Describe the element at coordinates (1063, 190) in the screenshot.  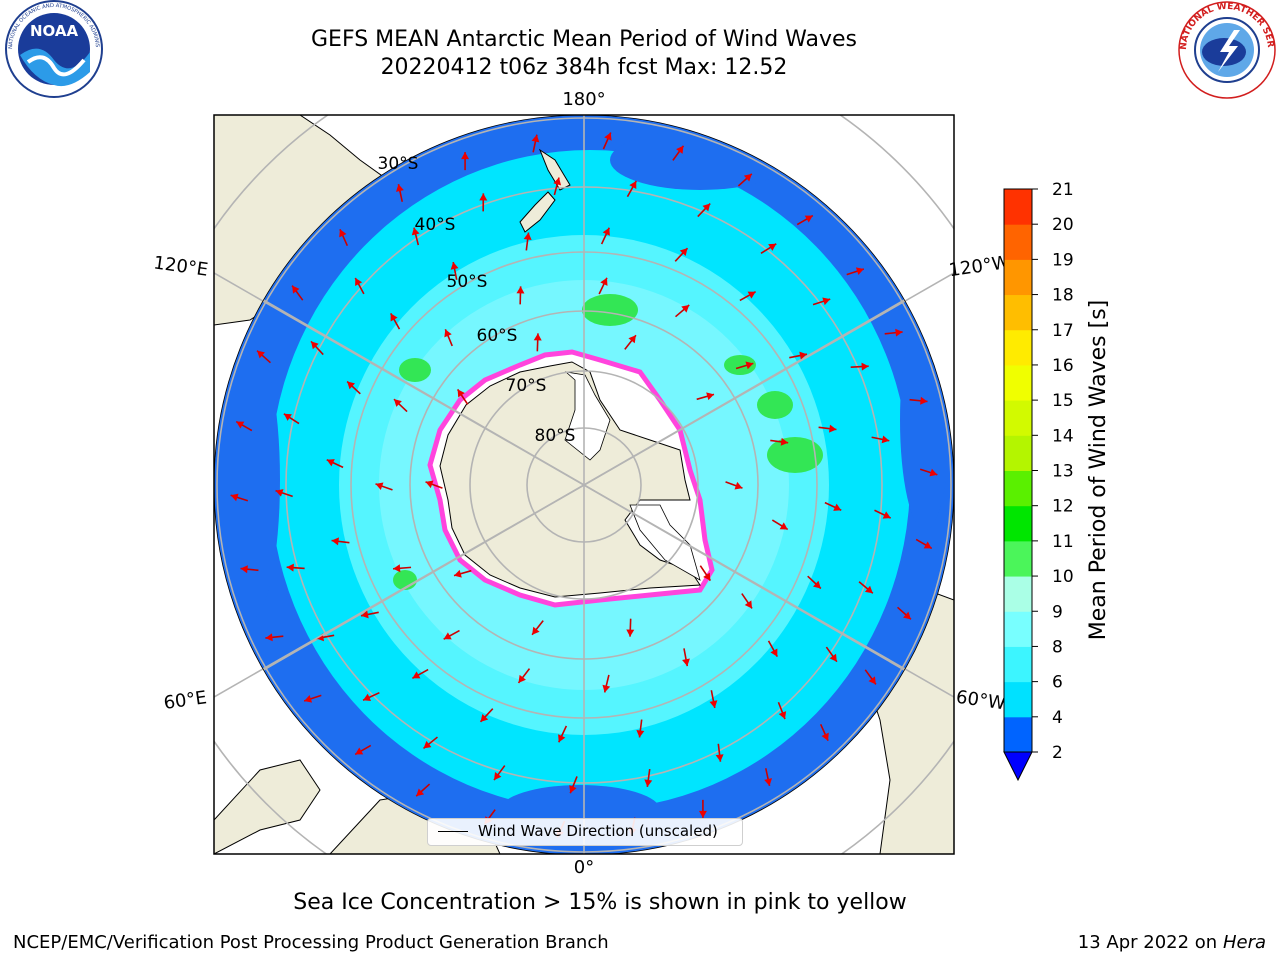
I see `colorbar-tick-label: 21` at that location.